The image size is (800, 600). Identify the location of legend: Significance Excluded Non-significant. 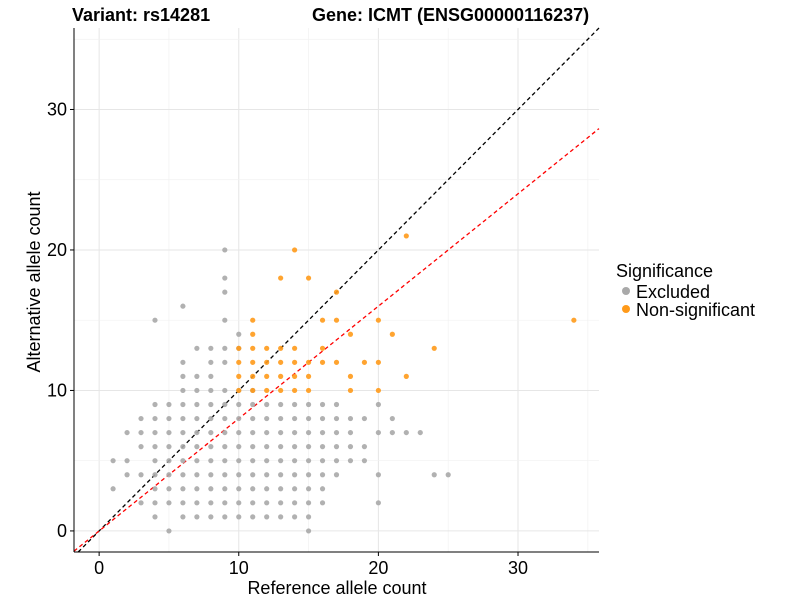
(685, 290).